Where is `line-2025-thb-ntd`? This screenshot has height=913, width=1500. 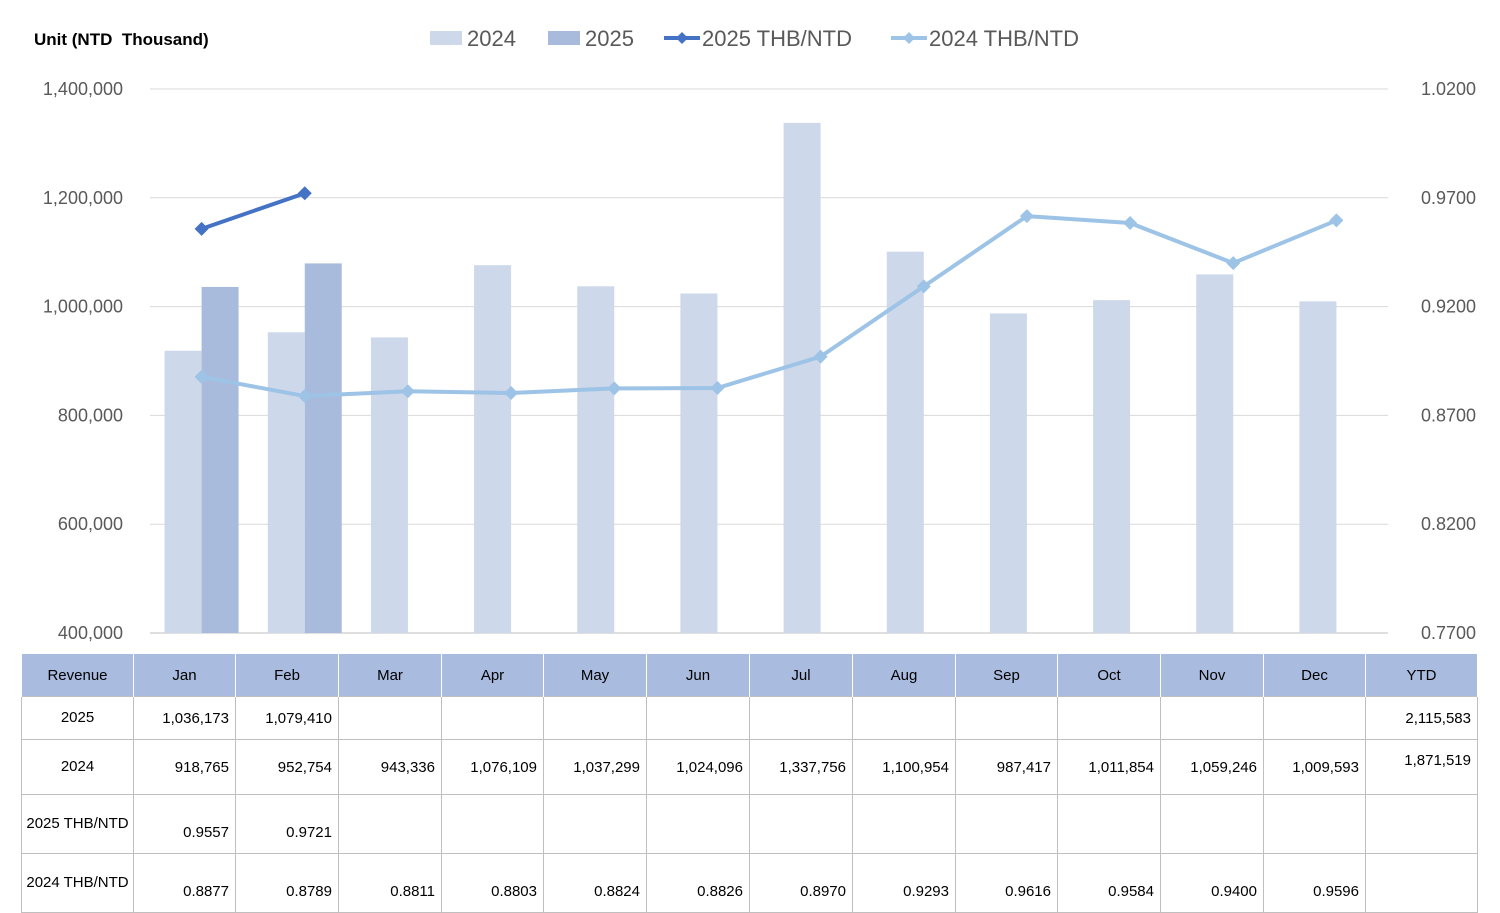
line-2025-thb-ntd is located at coordinates (253, 211).